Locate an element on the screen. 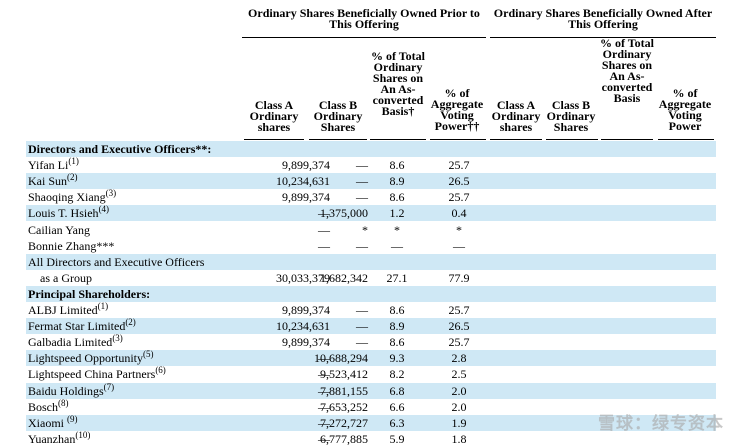 The width and height of the screenshot is (742, 447). holder-name: Cailian Yang is located at coordinates (59, 230).